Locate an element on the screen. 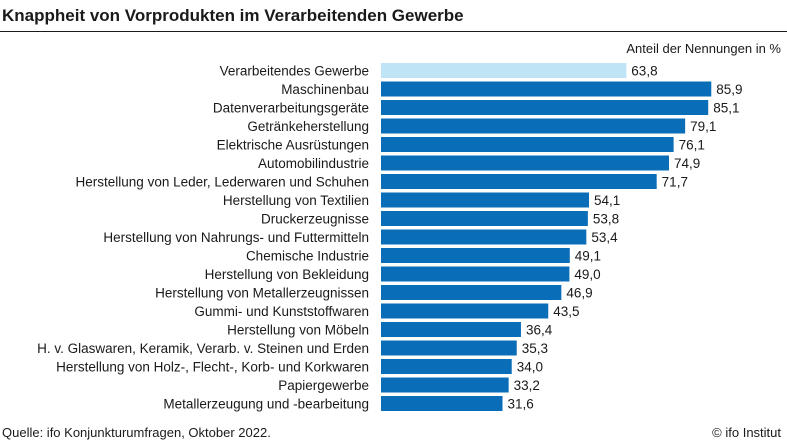 Image resolution: width=787 pixels, height=443 pixels. category-label: Papiergewerbe is located at coordinates (323, 385).